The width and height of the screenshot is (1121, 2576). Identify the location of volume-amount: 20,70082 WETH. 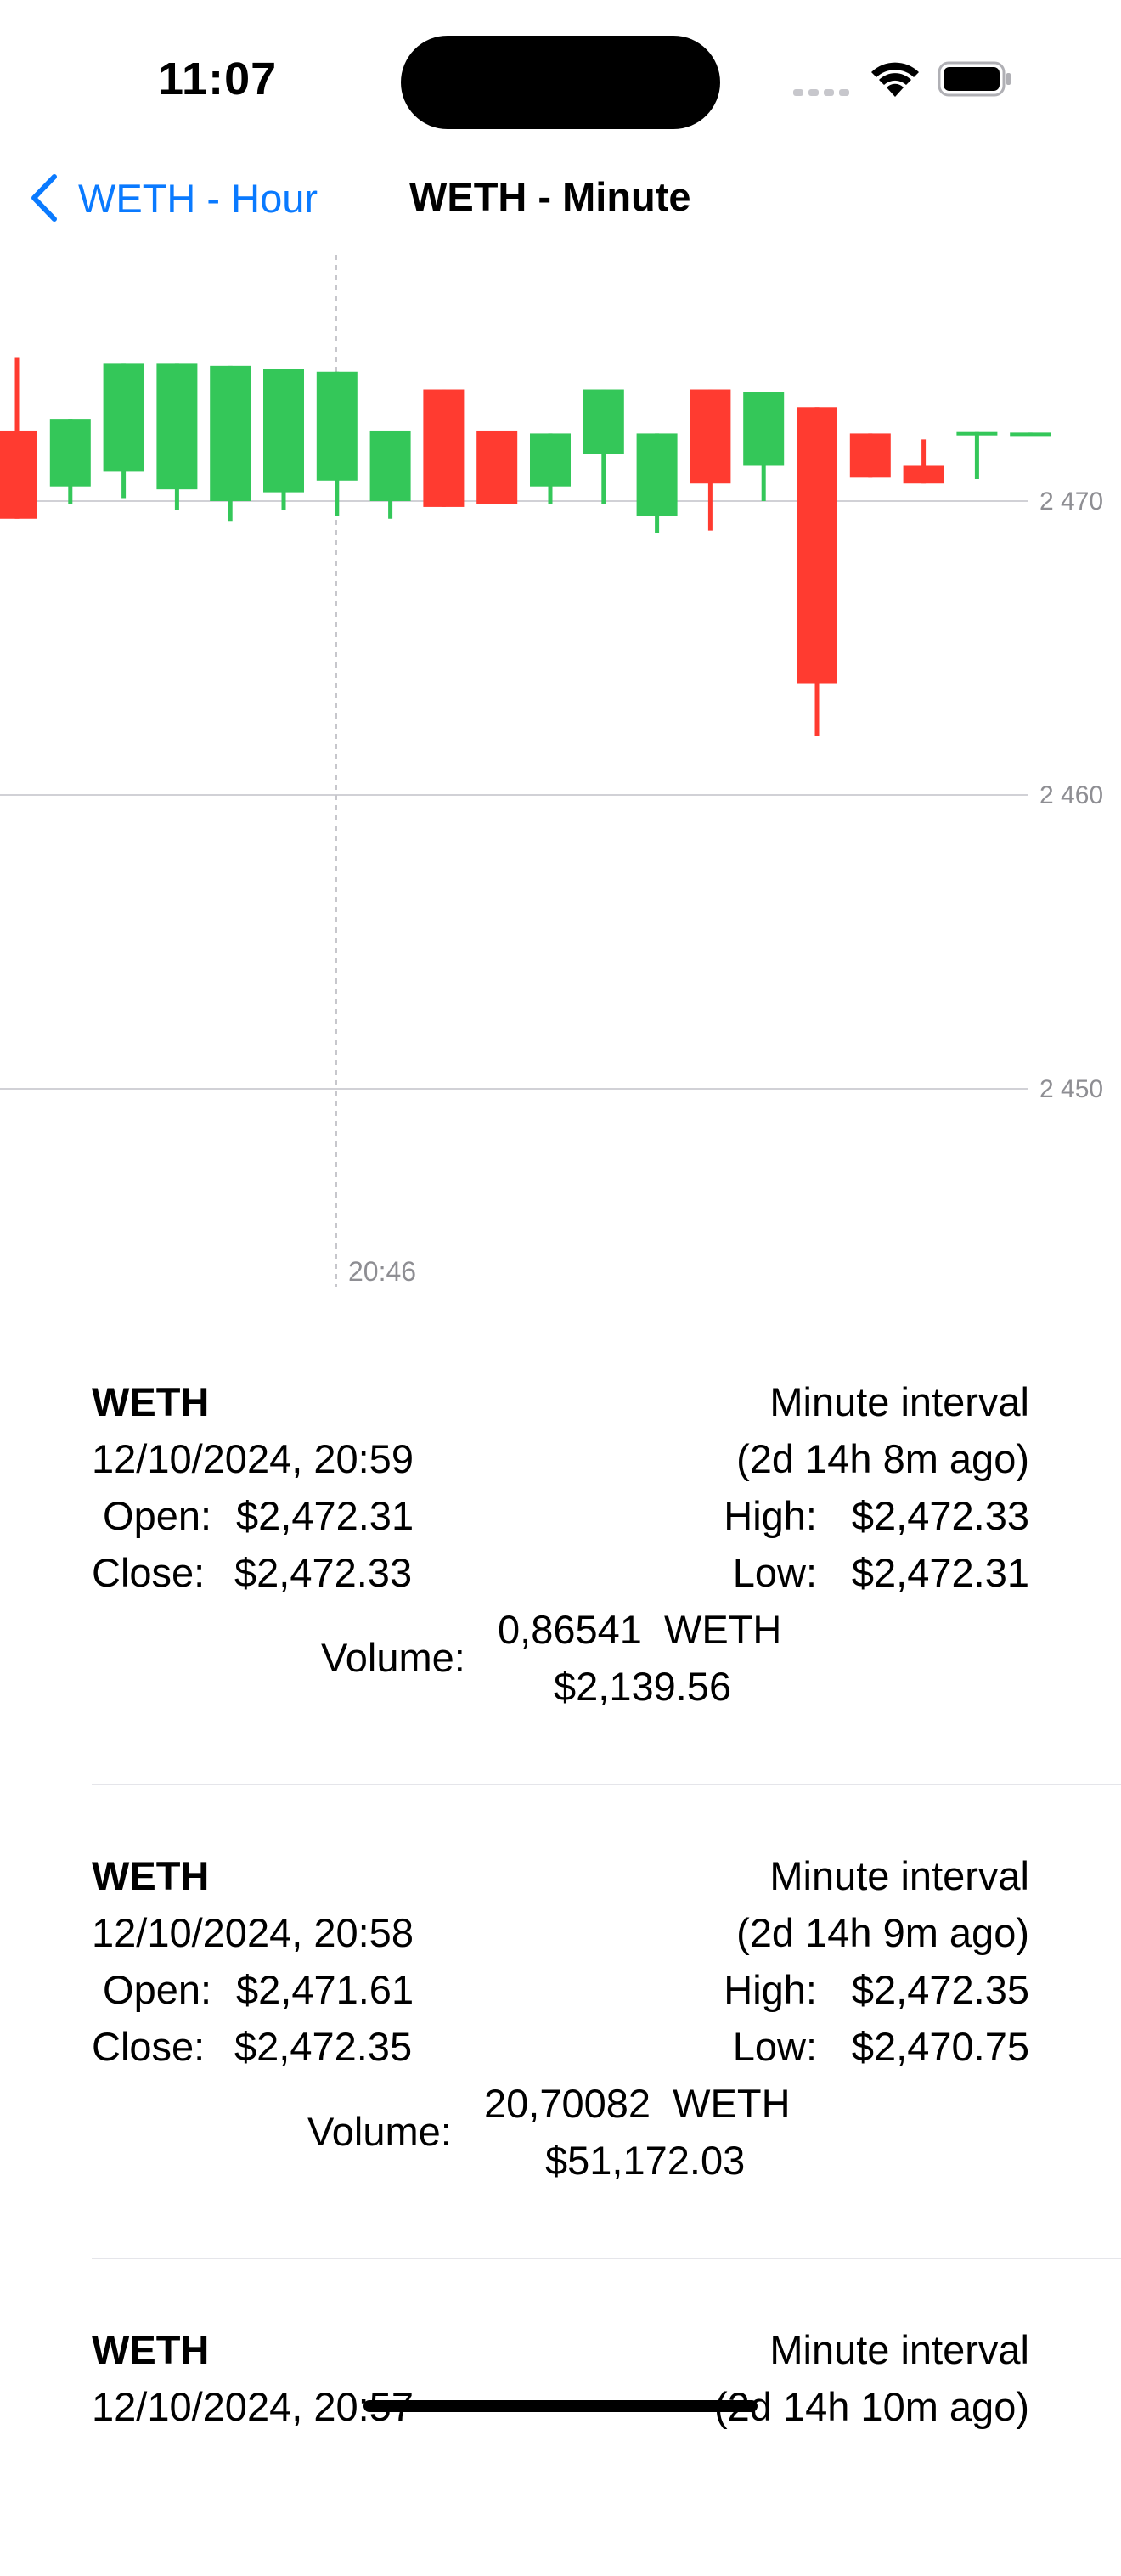
(637, 2103).